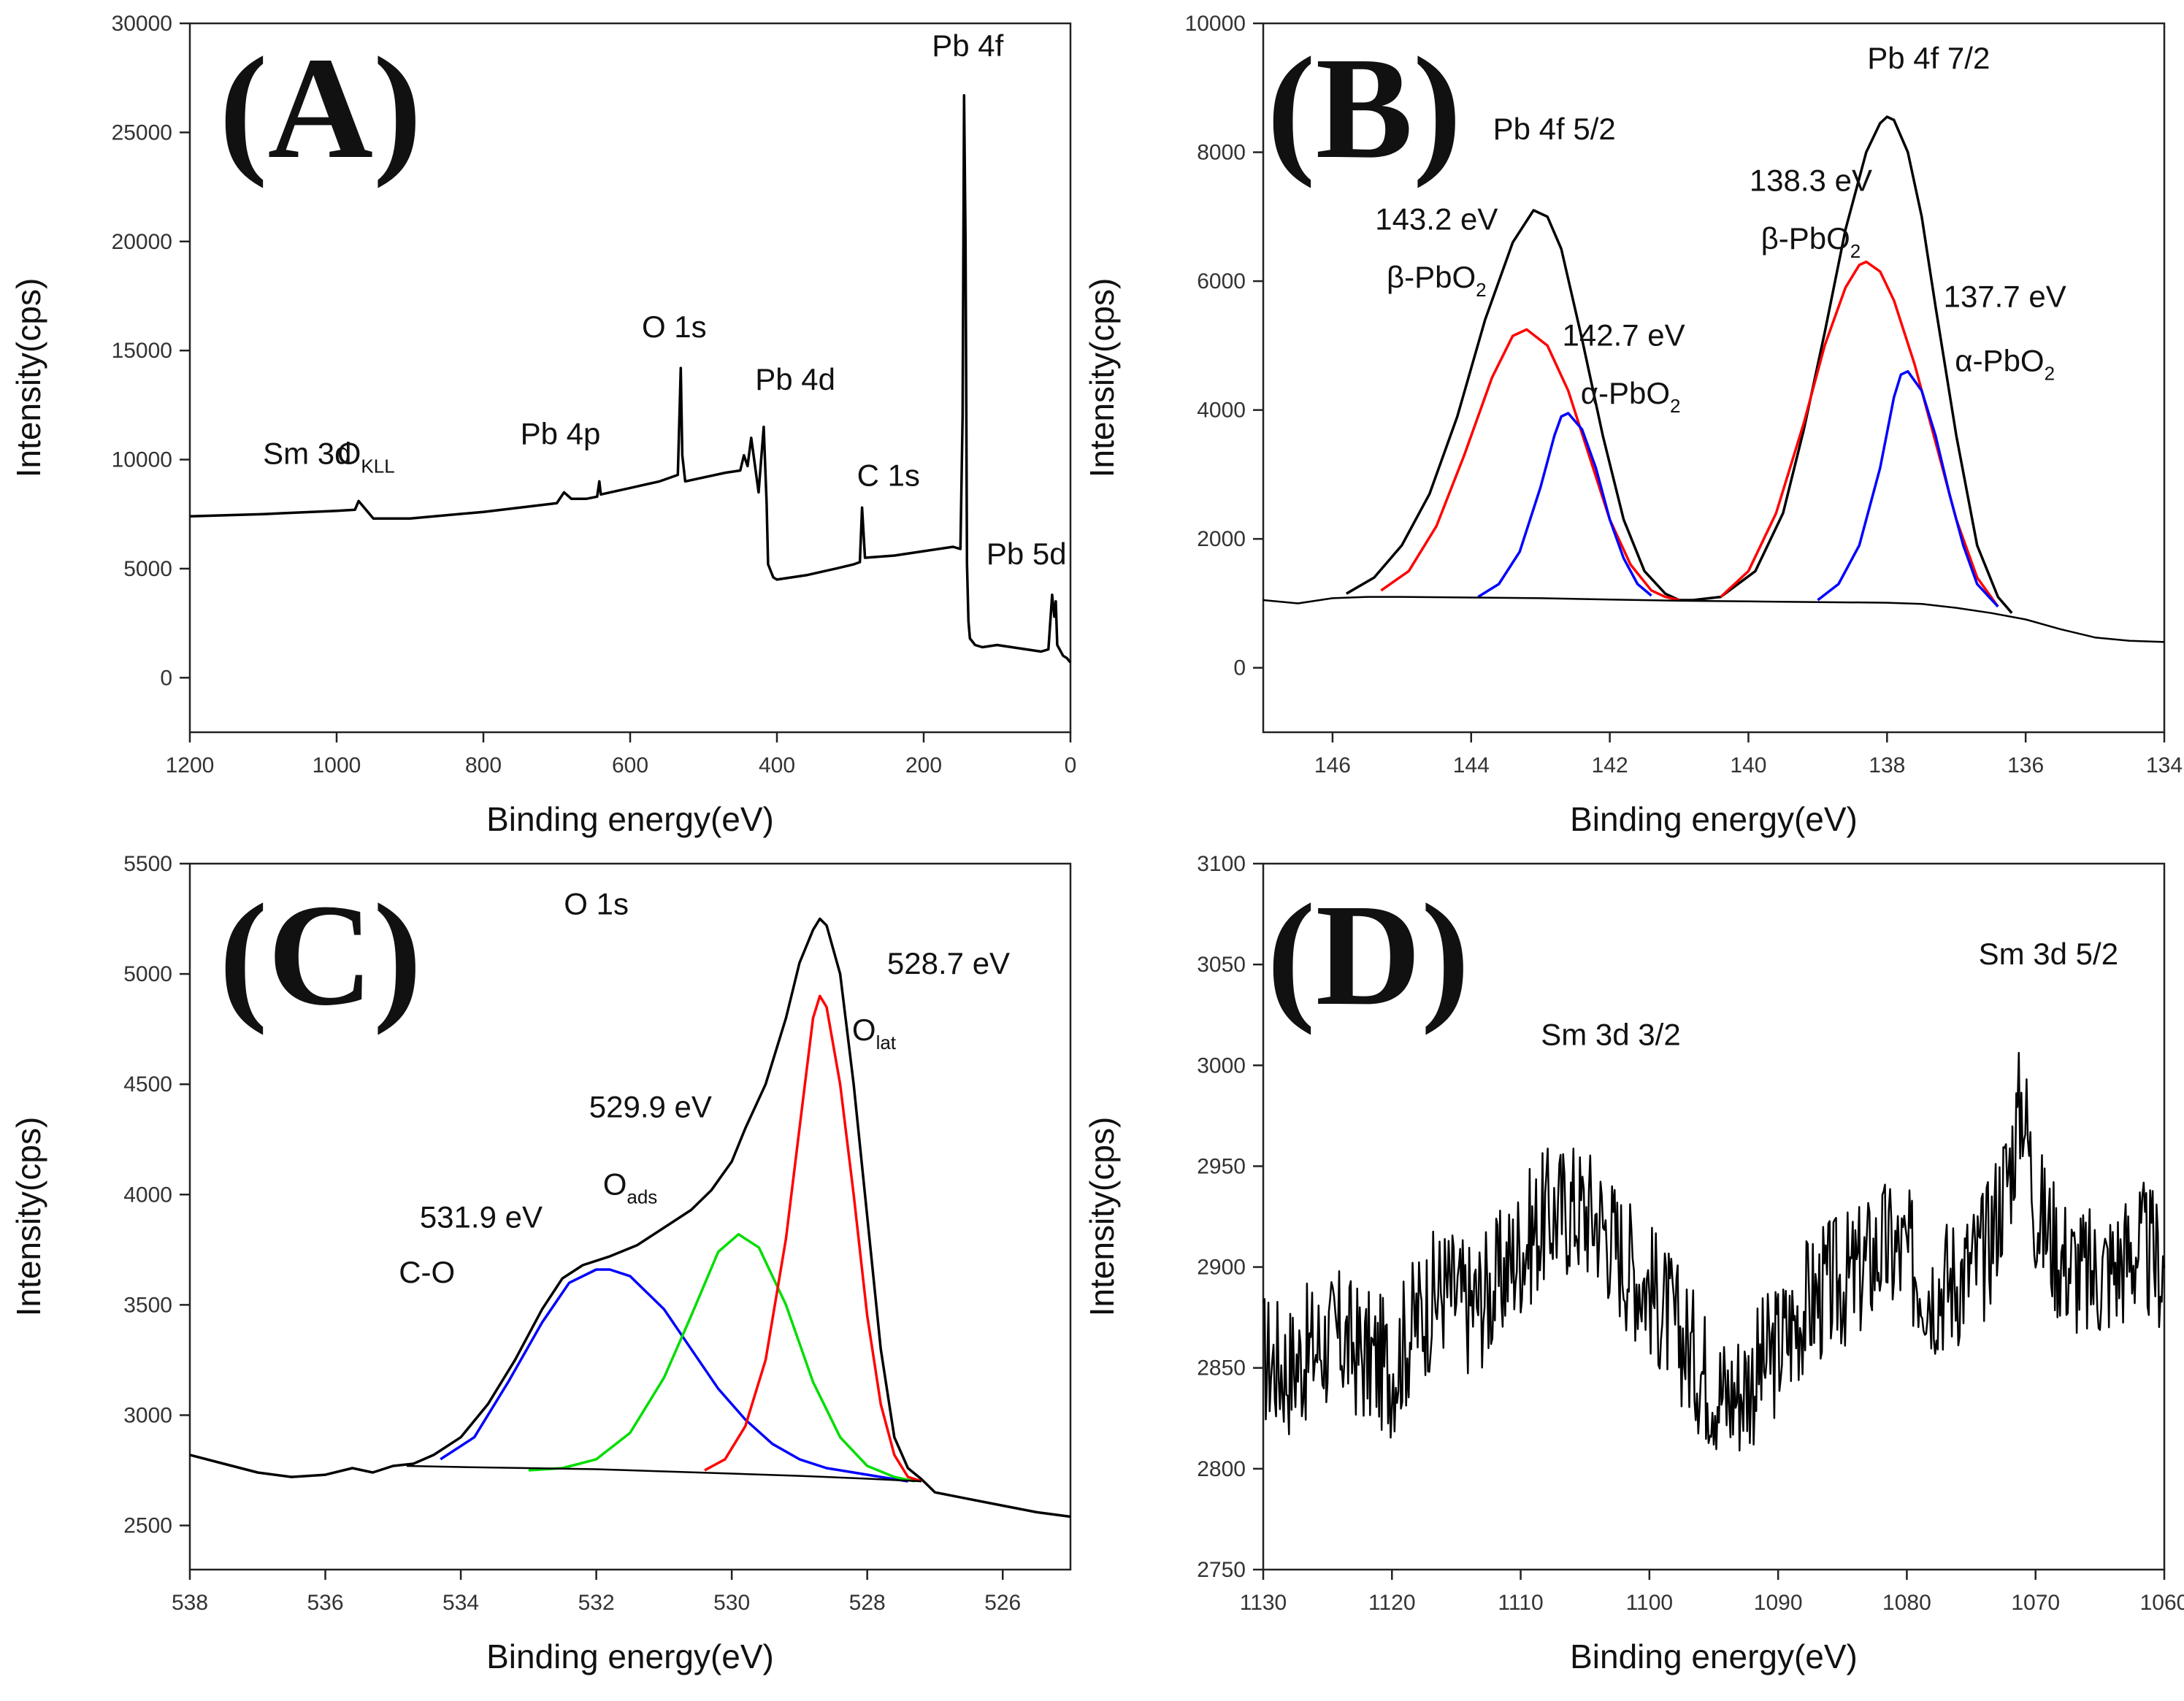 Image resolution: width=2184 pixels, height=1701 pixels. What do you see at coordinates (1222, 1166) in the screenshot?
I see `y-tick-label: 2950` at bounding box center [1222, 1166].